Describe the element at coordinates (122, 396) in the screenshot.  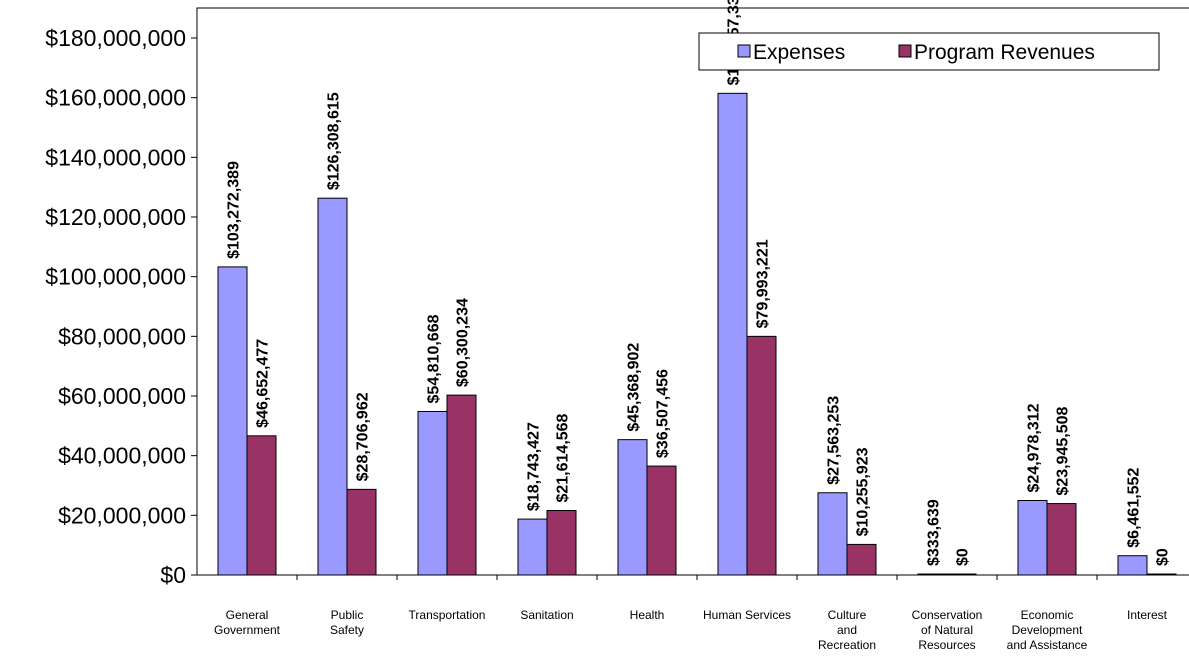
I see `y-tick-label: $60,000,000` at that location.